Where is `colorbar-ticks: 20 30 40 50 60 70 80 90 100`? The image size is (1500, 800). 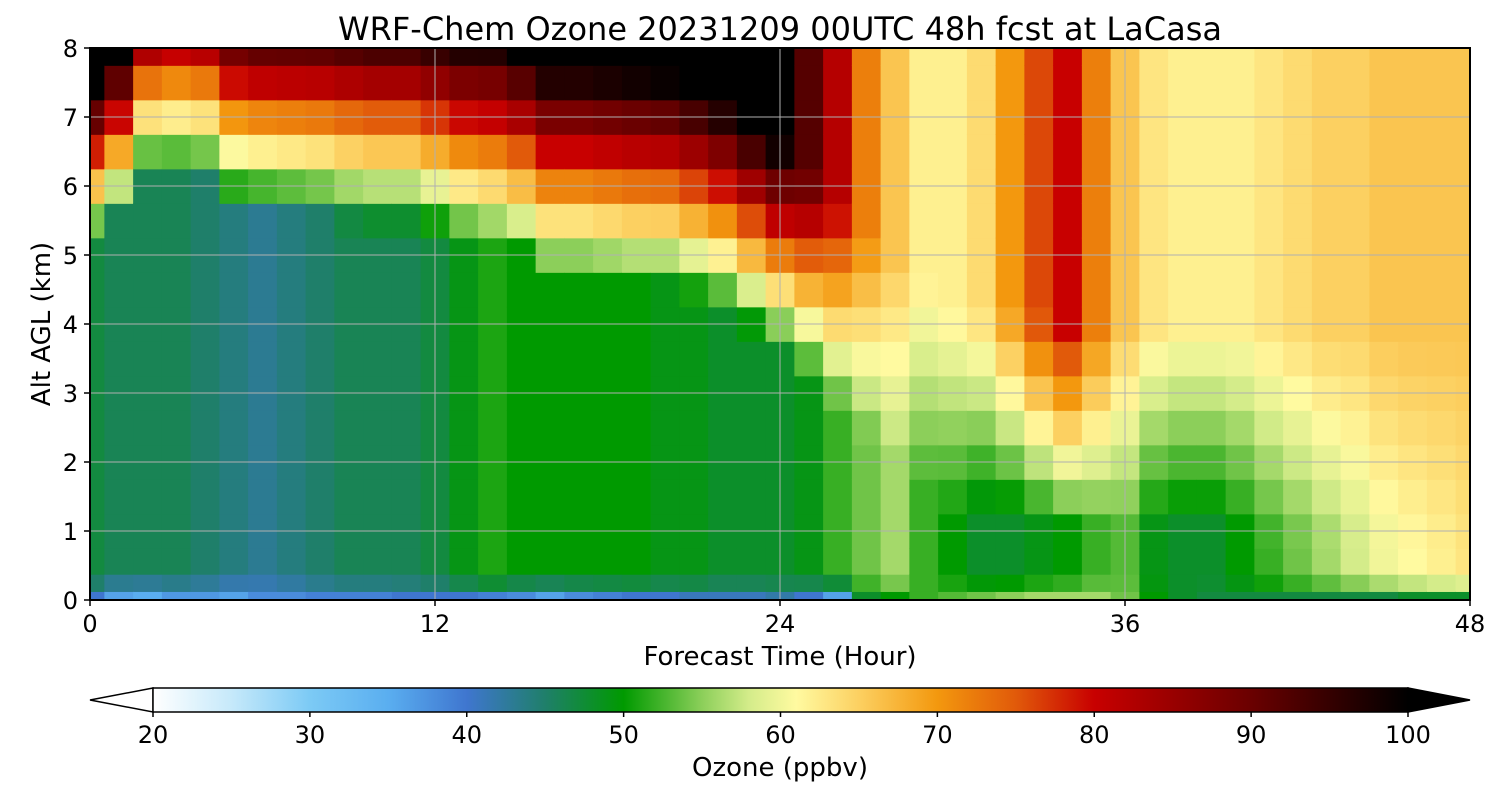 colorbar-ticks: 20 30 40 50 60 70 80 90 100 is located at coordinates (784, 730).